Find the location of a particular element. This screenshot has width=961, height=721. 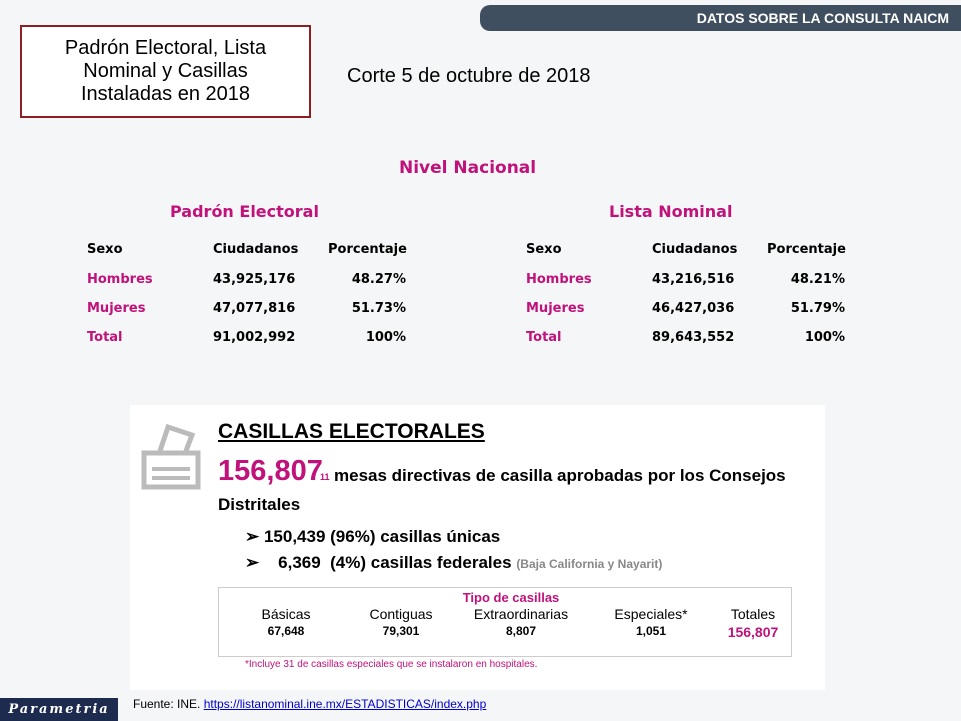

types-header: Extraordinarias is located at coordinates (521, 614).